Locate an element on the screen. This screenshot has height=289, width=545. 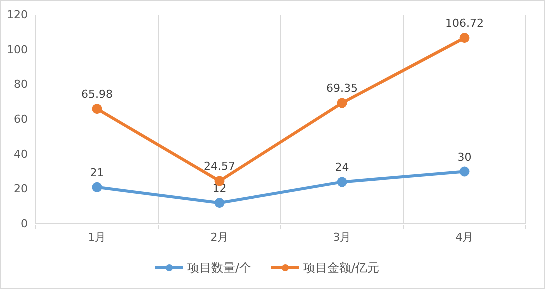
x-tick-label: 1月 is located at coordinates (97, 237).